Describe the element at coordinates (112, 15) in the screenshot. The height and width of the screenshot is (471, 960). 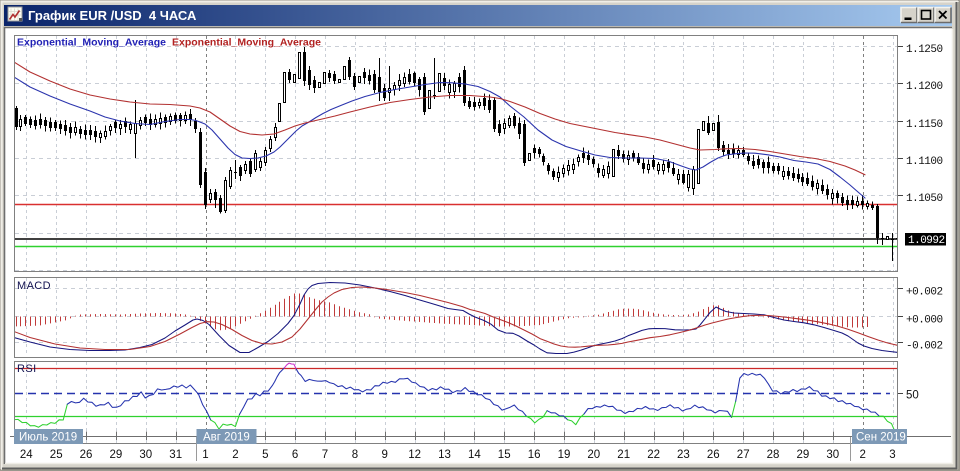
I see `svg-text: График EUR /USD 4 ЧАСА` at that location.